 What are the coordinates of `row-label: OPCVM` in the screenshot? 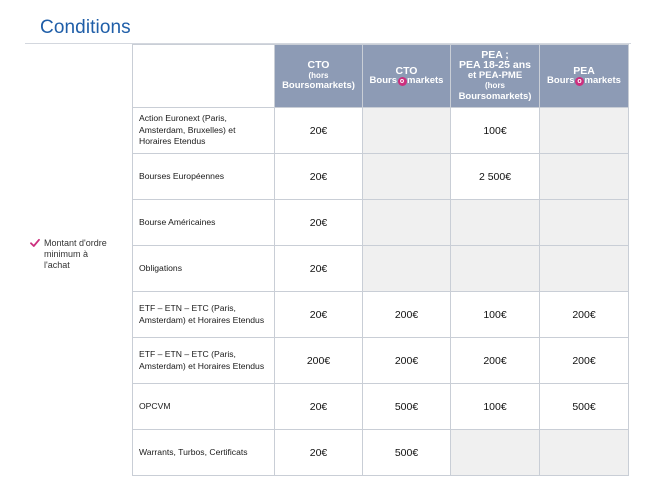 It's located at (203, 406).